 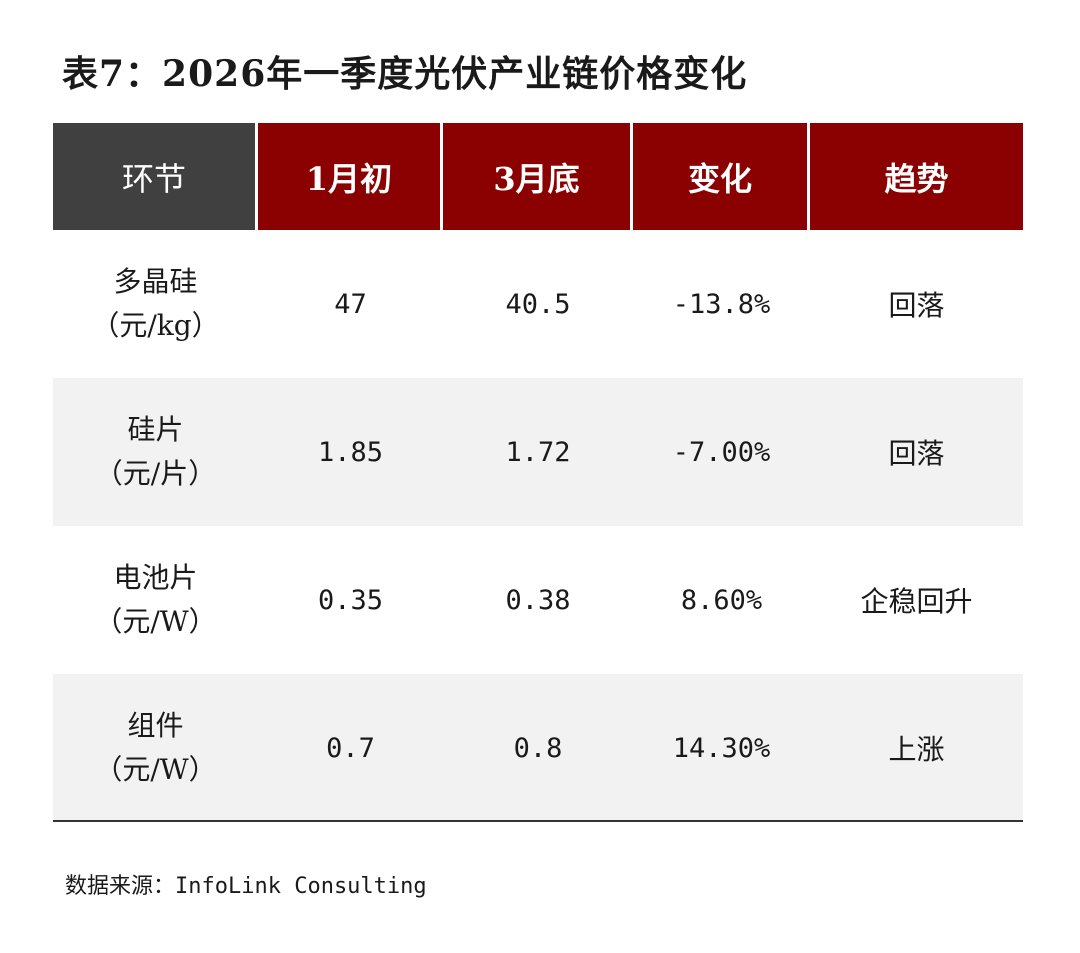 I want to click on cell-end: 0.8, so click(x=538, y=748).